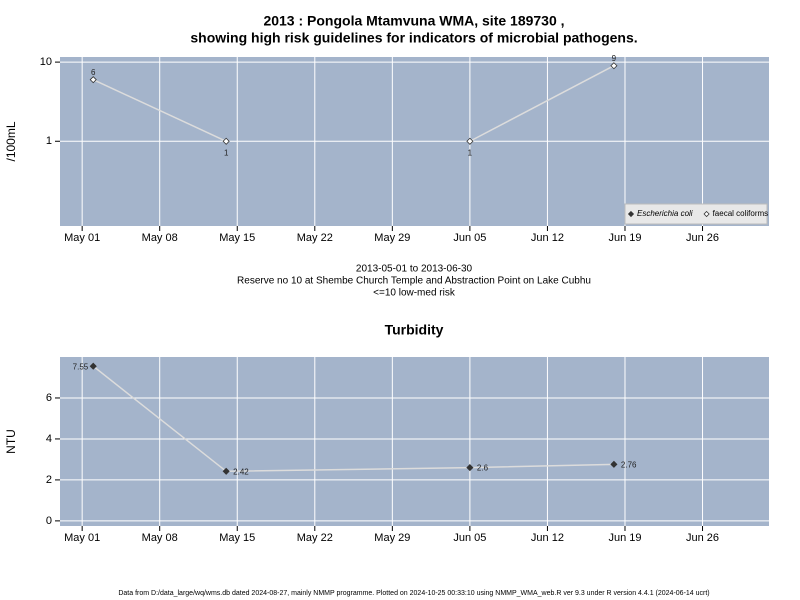  I want to click on data-label: 9, so click(614, 58).